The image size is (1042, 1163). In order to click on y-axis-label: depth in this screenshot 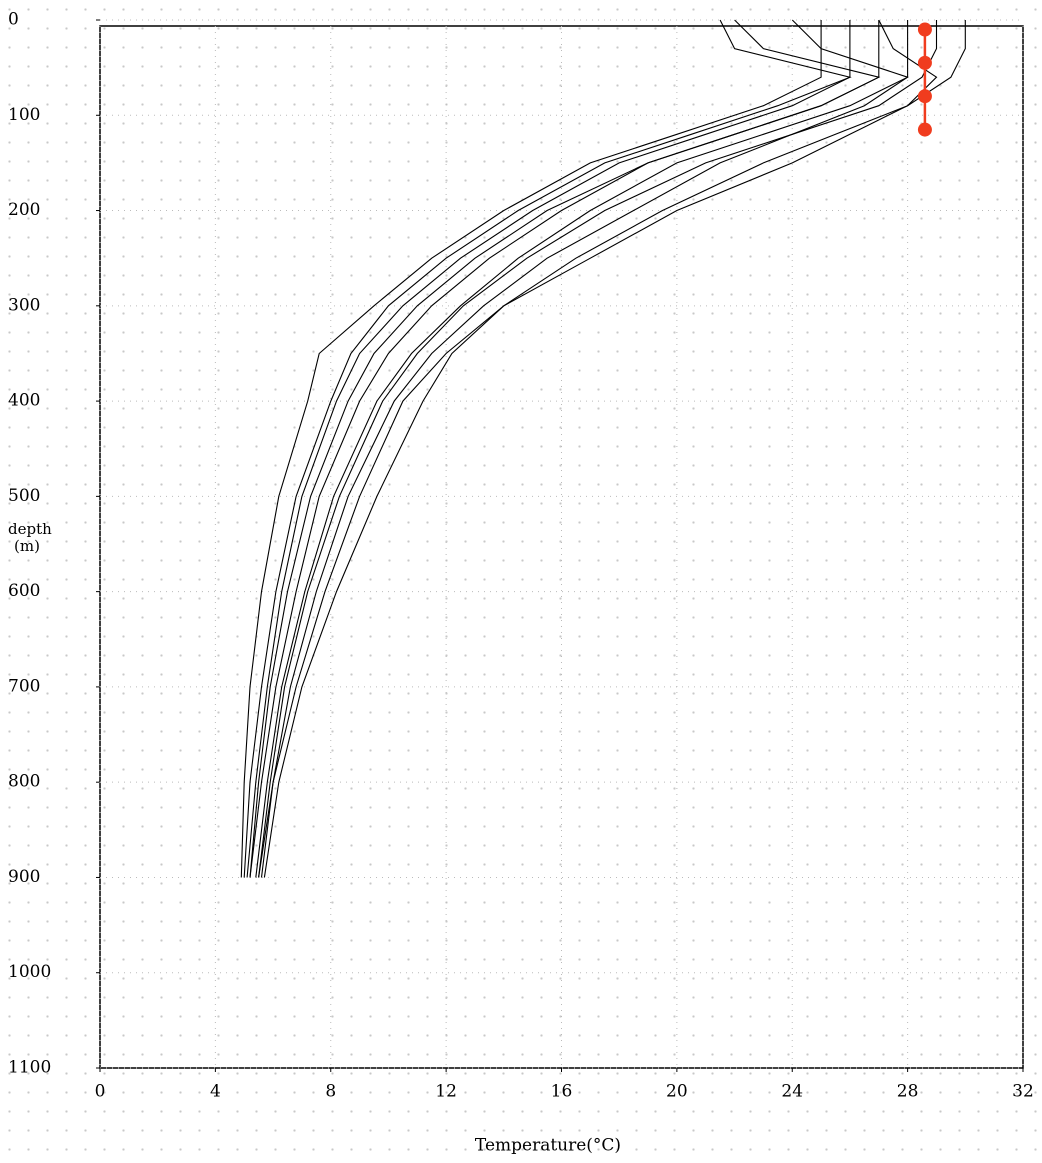, I will do `click(30, 529)`.